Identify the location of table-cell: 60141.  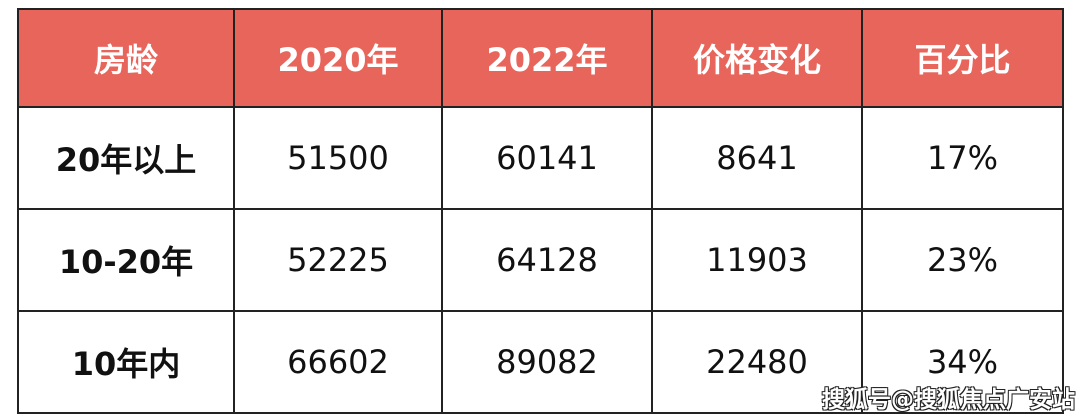
(547, 158).